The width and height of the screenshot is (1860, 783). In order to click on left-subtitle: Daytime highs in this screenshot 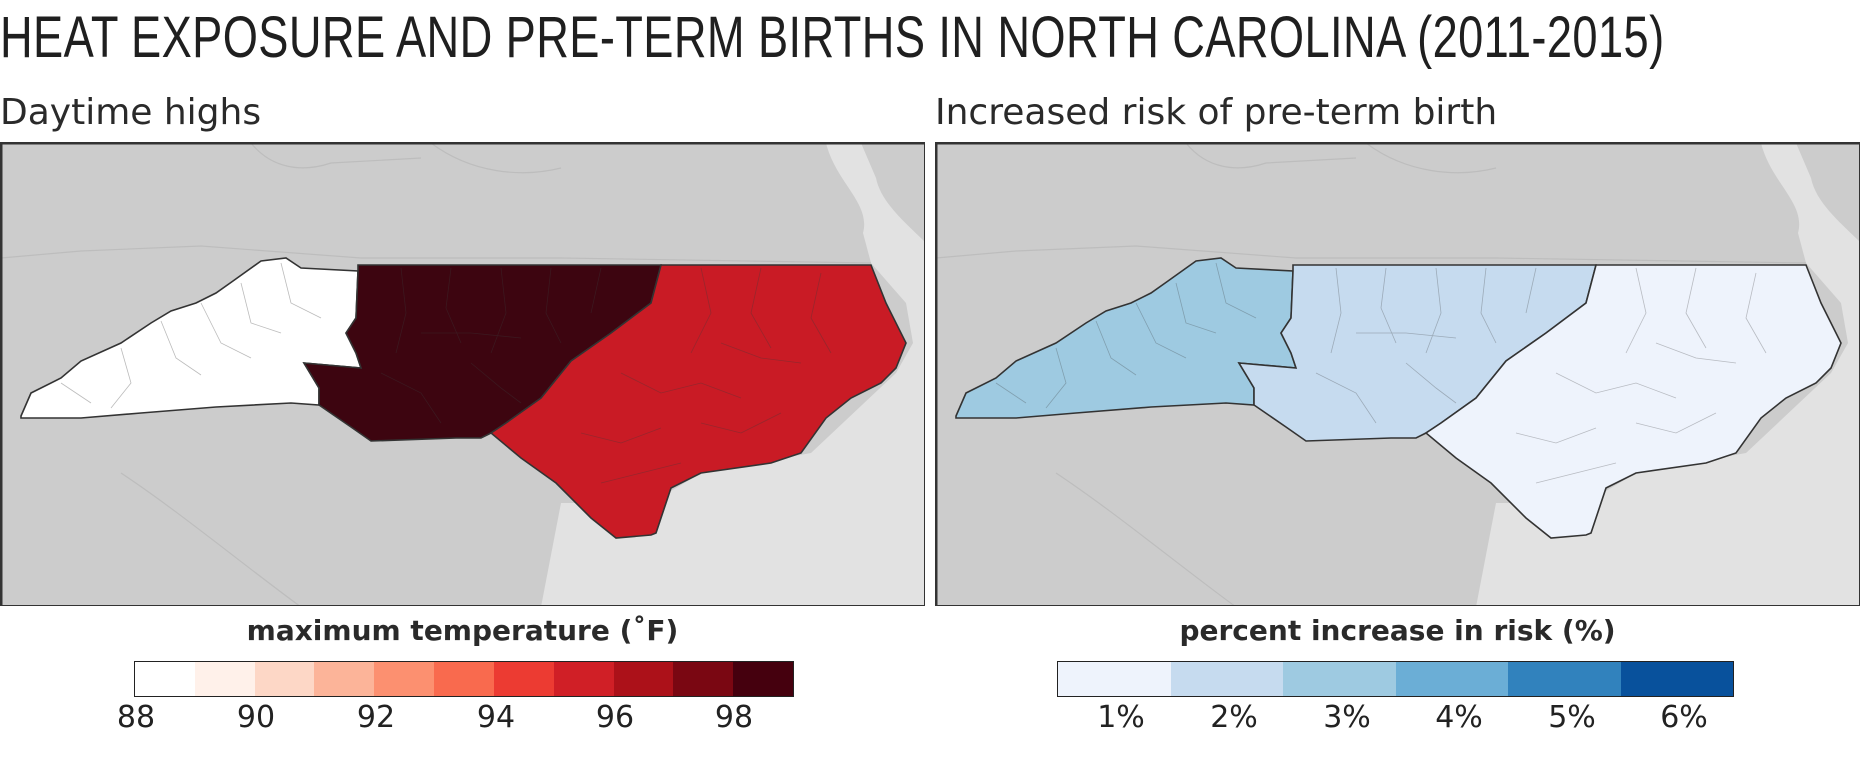, I will do `click(131, 112)`.